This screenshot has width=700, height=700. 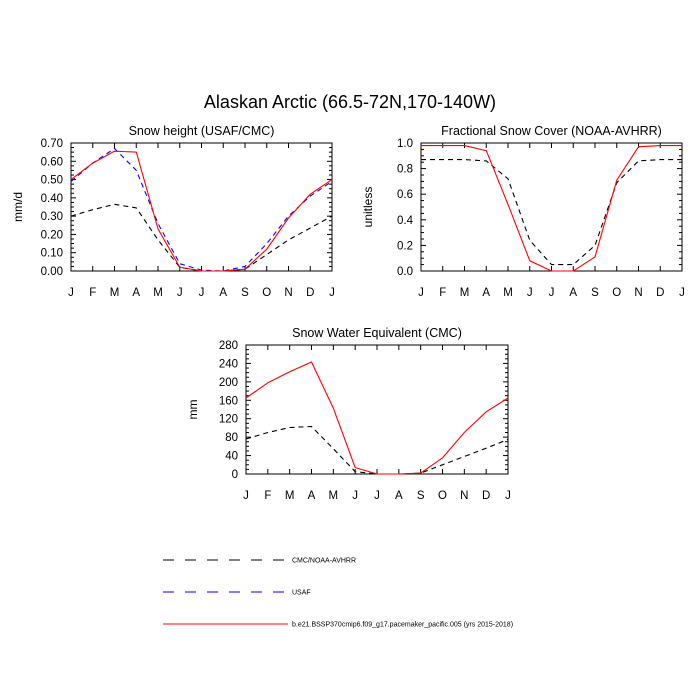 I want to click on y-tick-label: 0.30, so click(x=52, y=217).